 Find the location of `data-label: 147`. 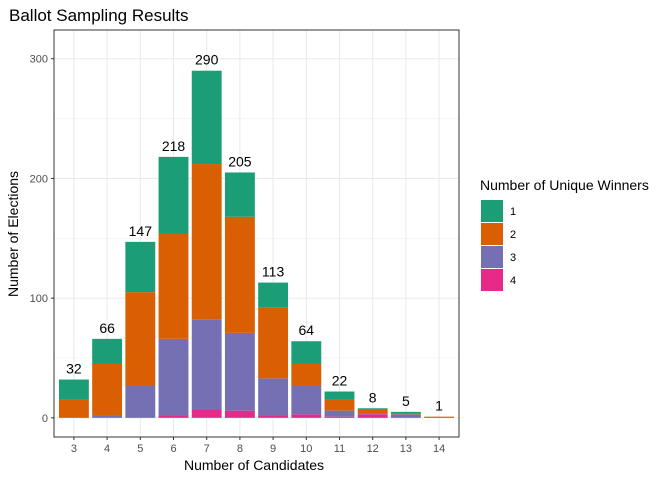

data-label: 147 is located at coordinates (141, 231).